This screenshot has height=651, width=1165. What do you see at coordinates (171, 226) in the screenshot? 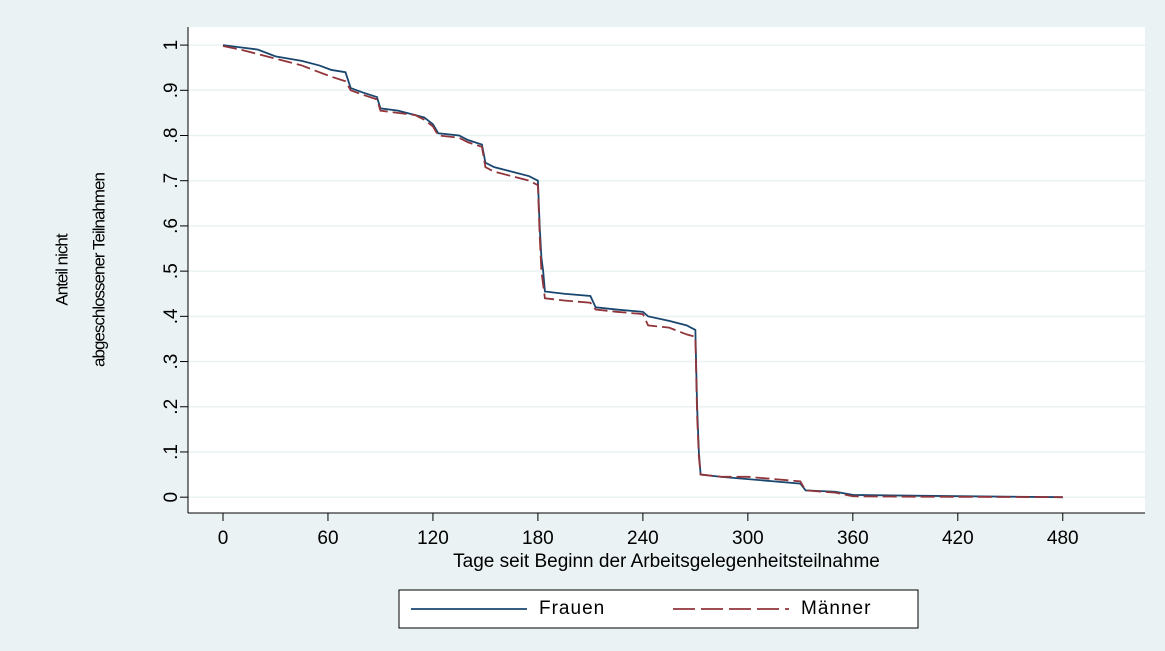
I see `y-tick-label: .6` at bounding box center [171, 226].